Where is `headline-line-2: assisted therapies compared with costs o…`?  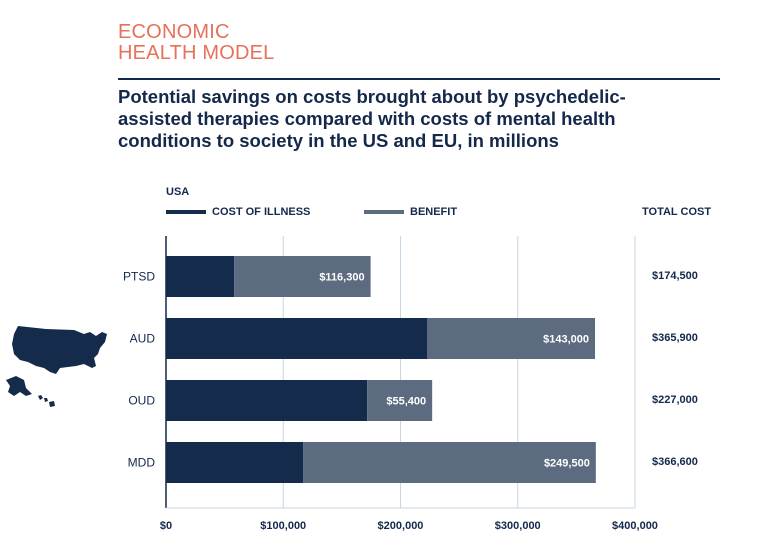 headline-line-2: assisted therapies compared with costs o… is located at coordinates (367, 118).